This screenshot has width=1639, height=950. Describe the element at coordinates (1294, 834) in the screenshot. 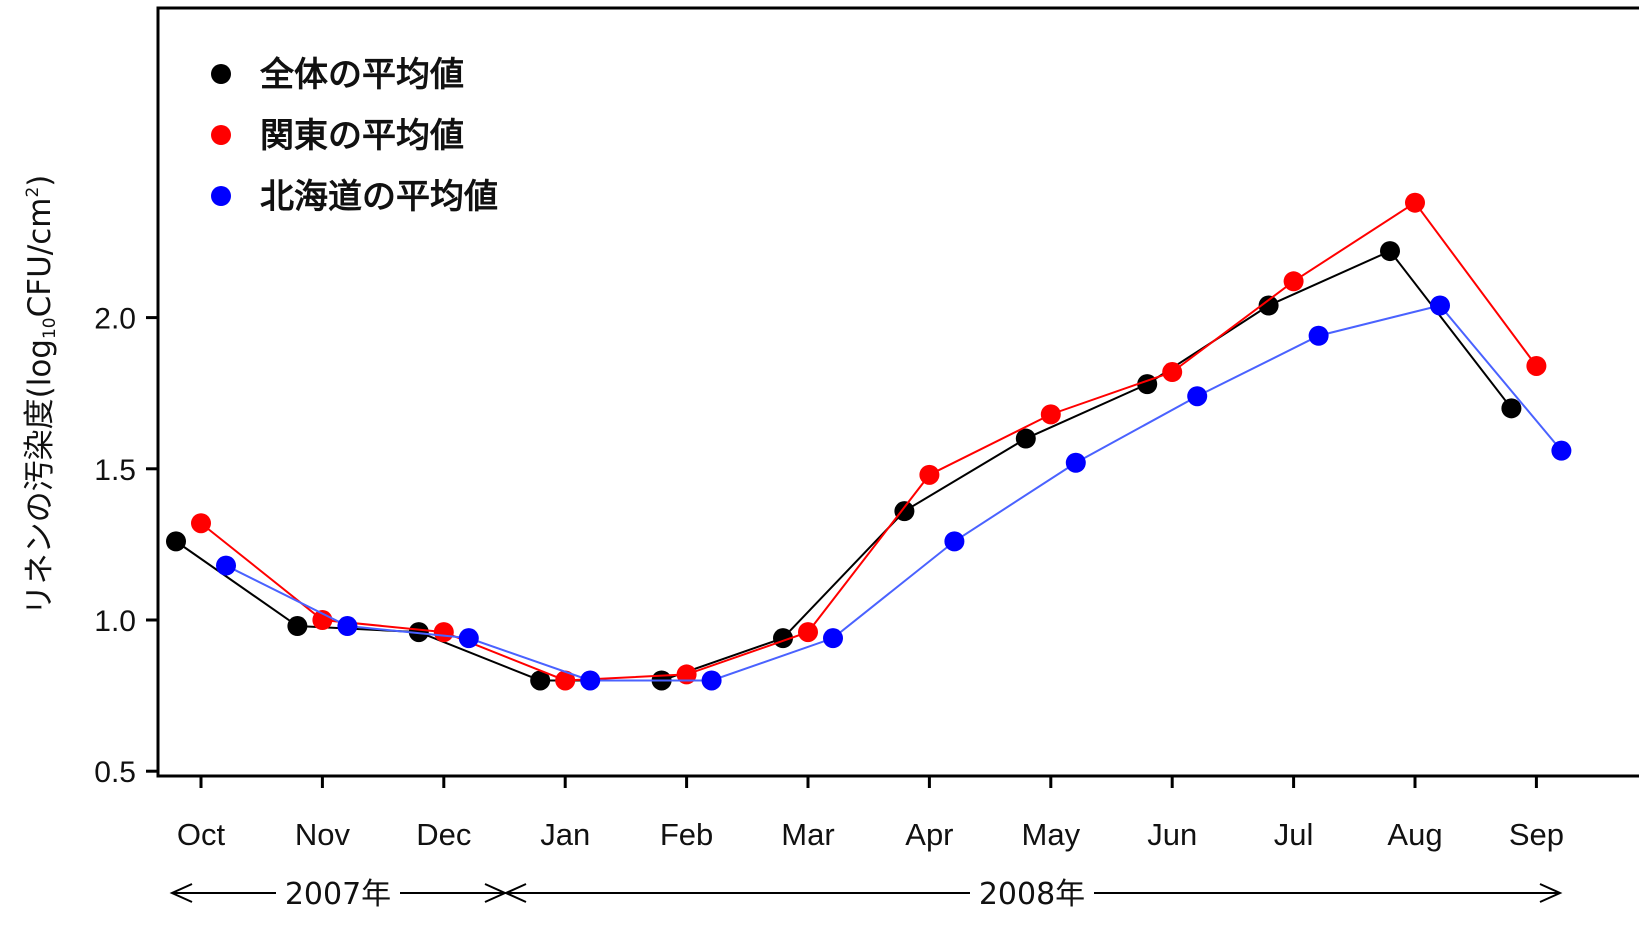

I see `x-tick-label: Jul` at that location.